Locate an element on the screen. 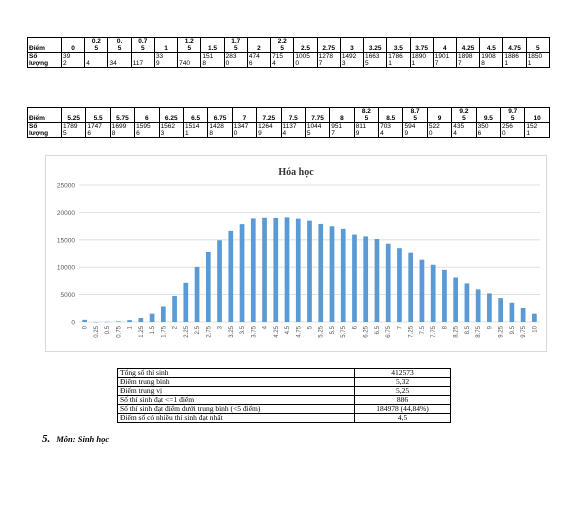  score-cell: 8.5 is located at coordinates (391, 115).